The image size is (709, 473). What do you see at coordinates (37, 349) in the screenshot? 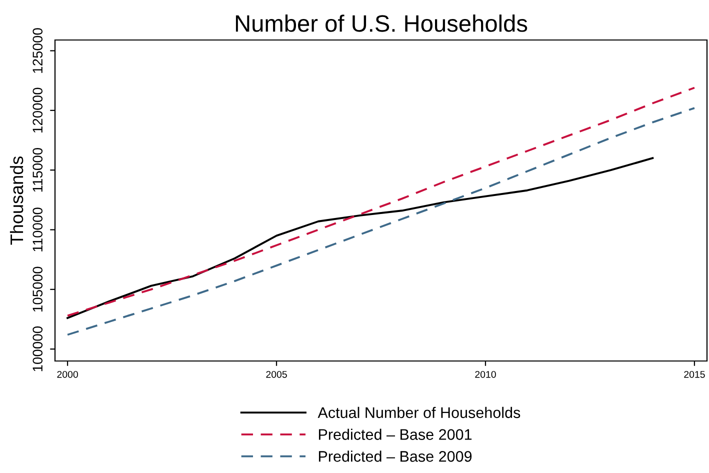
I see `y-tick-label: 100000` at bounding box center [37, 349].